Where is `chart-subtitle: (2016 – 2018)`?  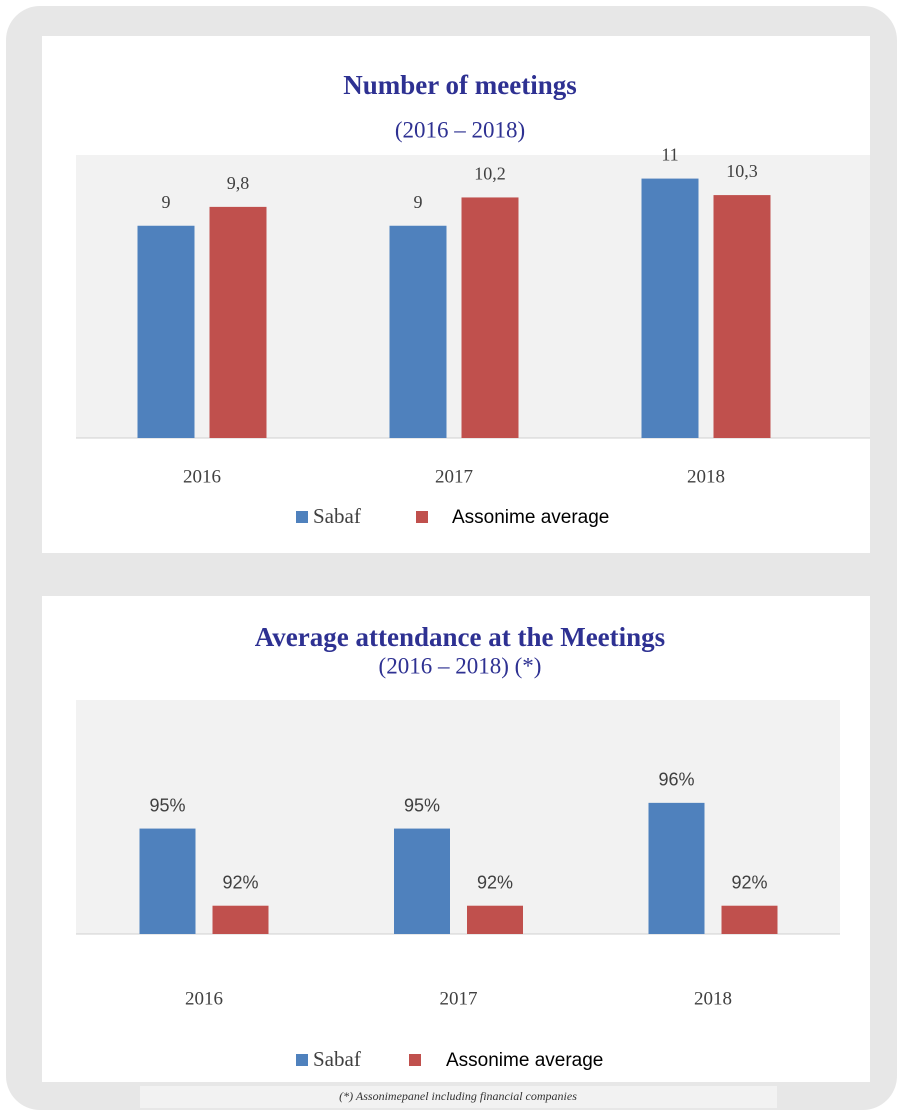 chart-subtitle: (2016 – 2018) is located at coordinates (460, 129).